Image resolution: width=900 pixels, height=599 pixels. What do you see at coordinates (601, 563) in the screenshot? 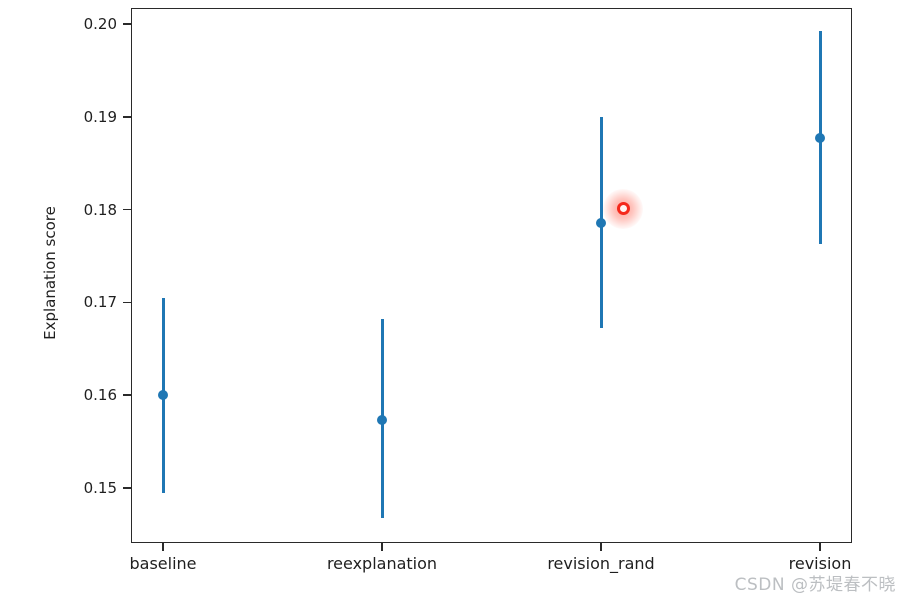
I see `x-tick-label: revision_rand` at bounding box center [601, 563].